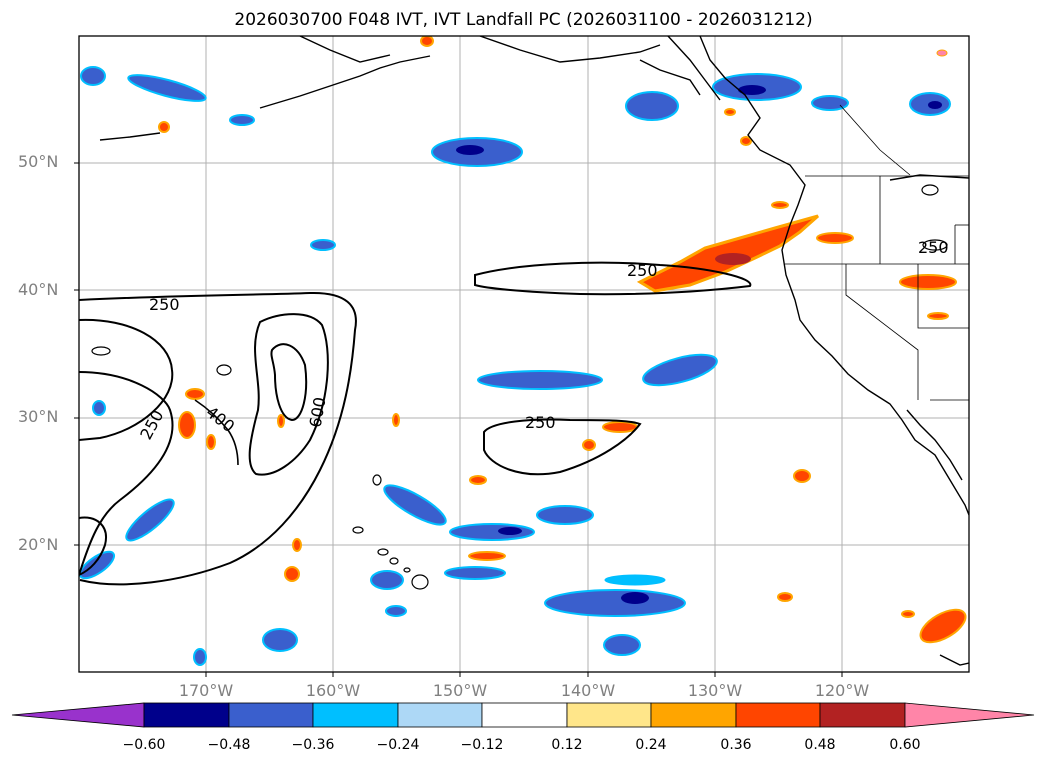 The width and height of the screenshot is (1047, 765). Describe the element at coordinates (727, 253) in the screenshot. I see `blob-pos-atmospheric-river` at that location.